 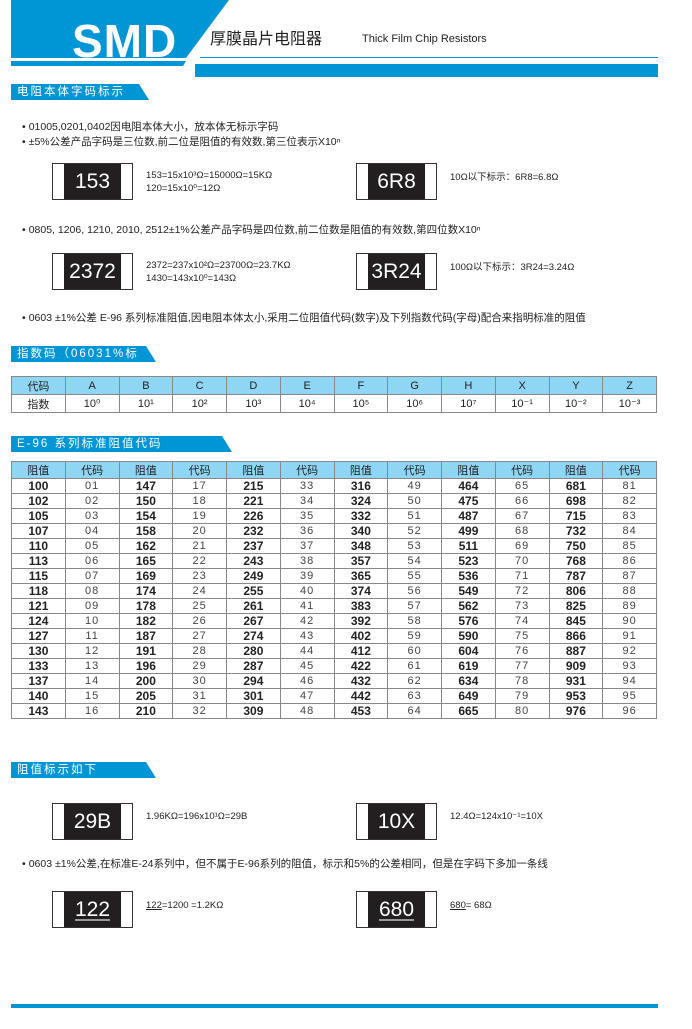 What do you see at coordinates (307, 531) in the screenshot?
I see `resistance-code: 36` at bounding box center [307, 531].